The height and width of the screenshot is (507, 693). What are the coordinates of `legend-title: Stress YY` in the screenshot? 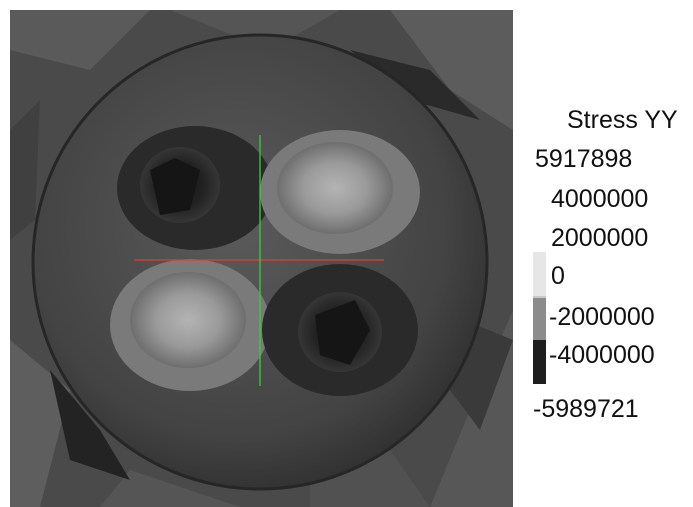 It's located at (622, 120).